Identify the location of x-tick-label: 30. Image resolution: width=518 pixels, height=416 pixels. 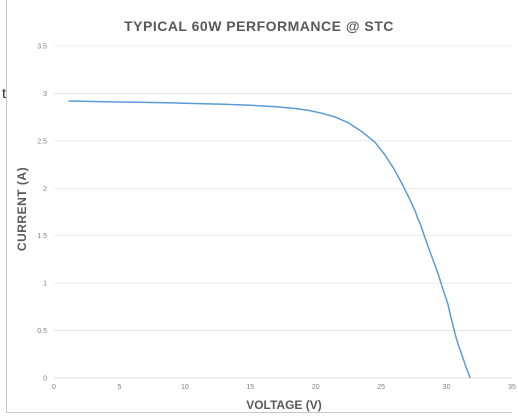
(447, 387).